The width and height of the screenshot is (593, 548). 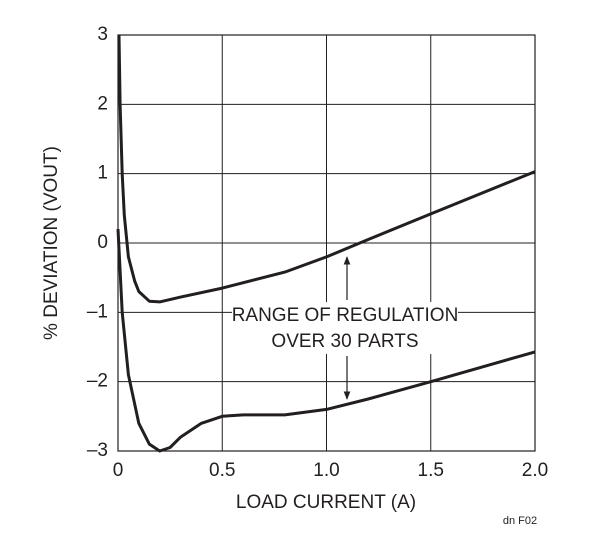 What do you see at coordinates (97, 450) in the screenshot?
I see `y-tick-label: –3` at bounding box center [97, 450].